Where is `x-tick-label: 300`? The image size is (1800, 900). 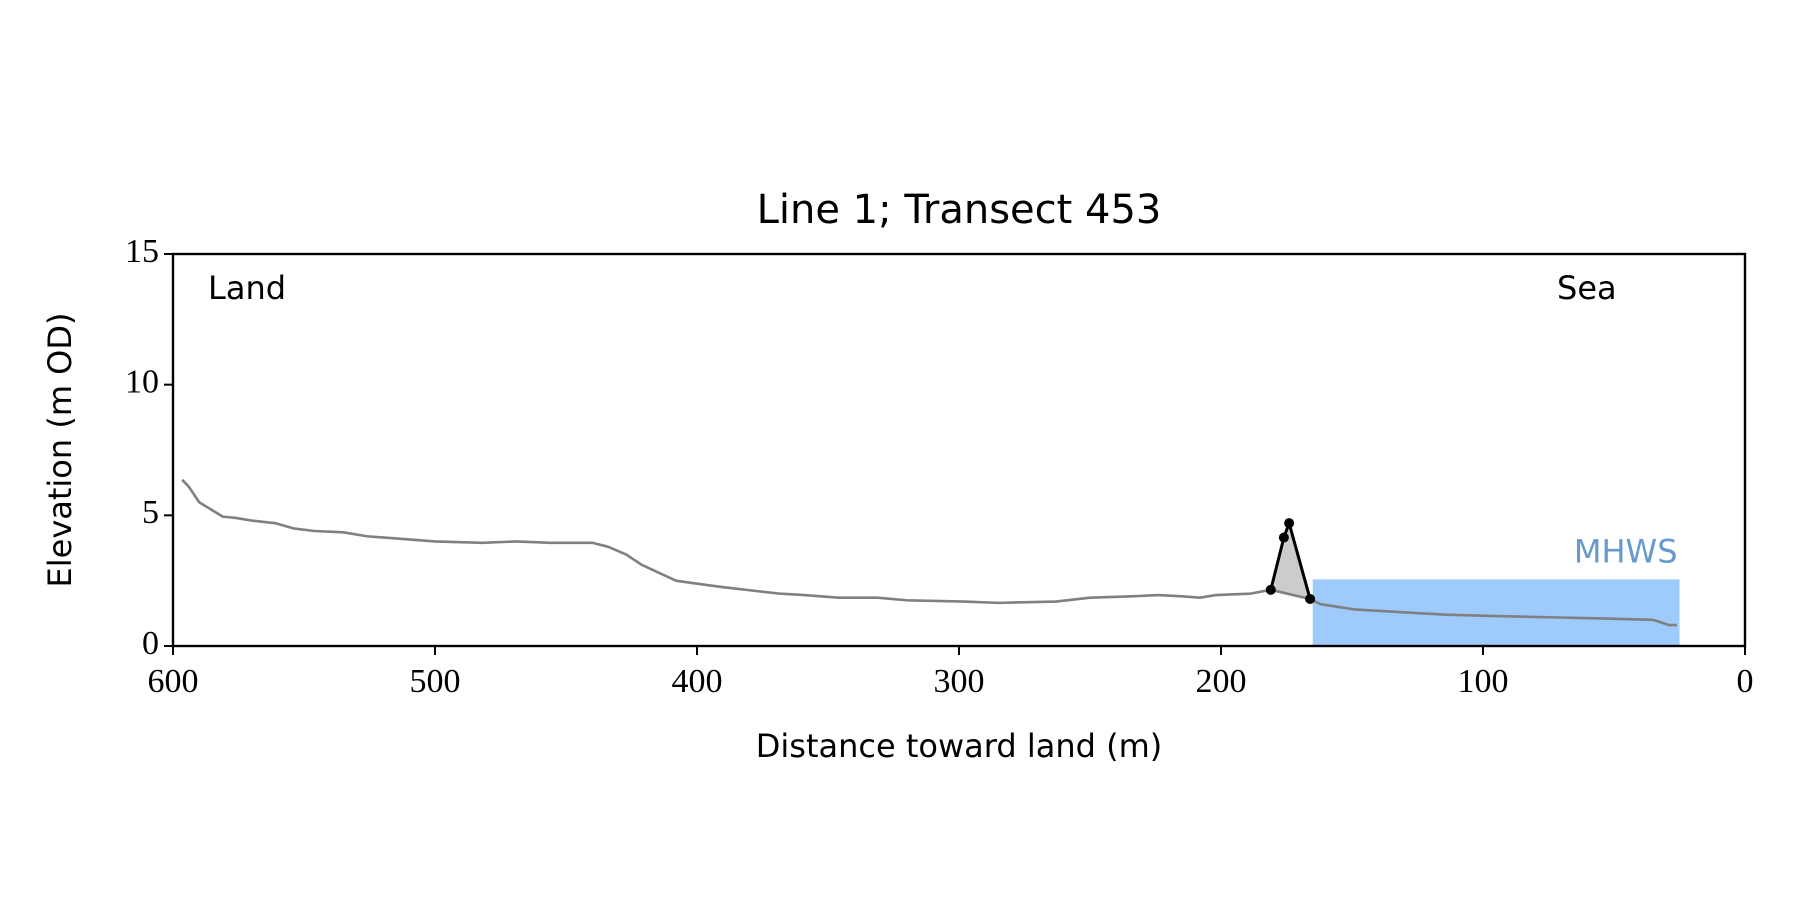 x-tick-label: 300 is located at coordinates (959, 681).